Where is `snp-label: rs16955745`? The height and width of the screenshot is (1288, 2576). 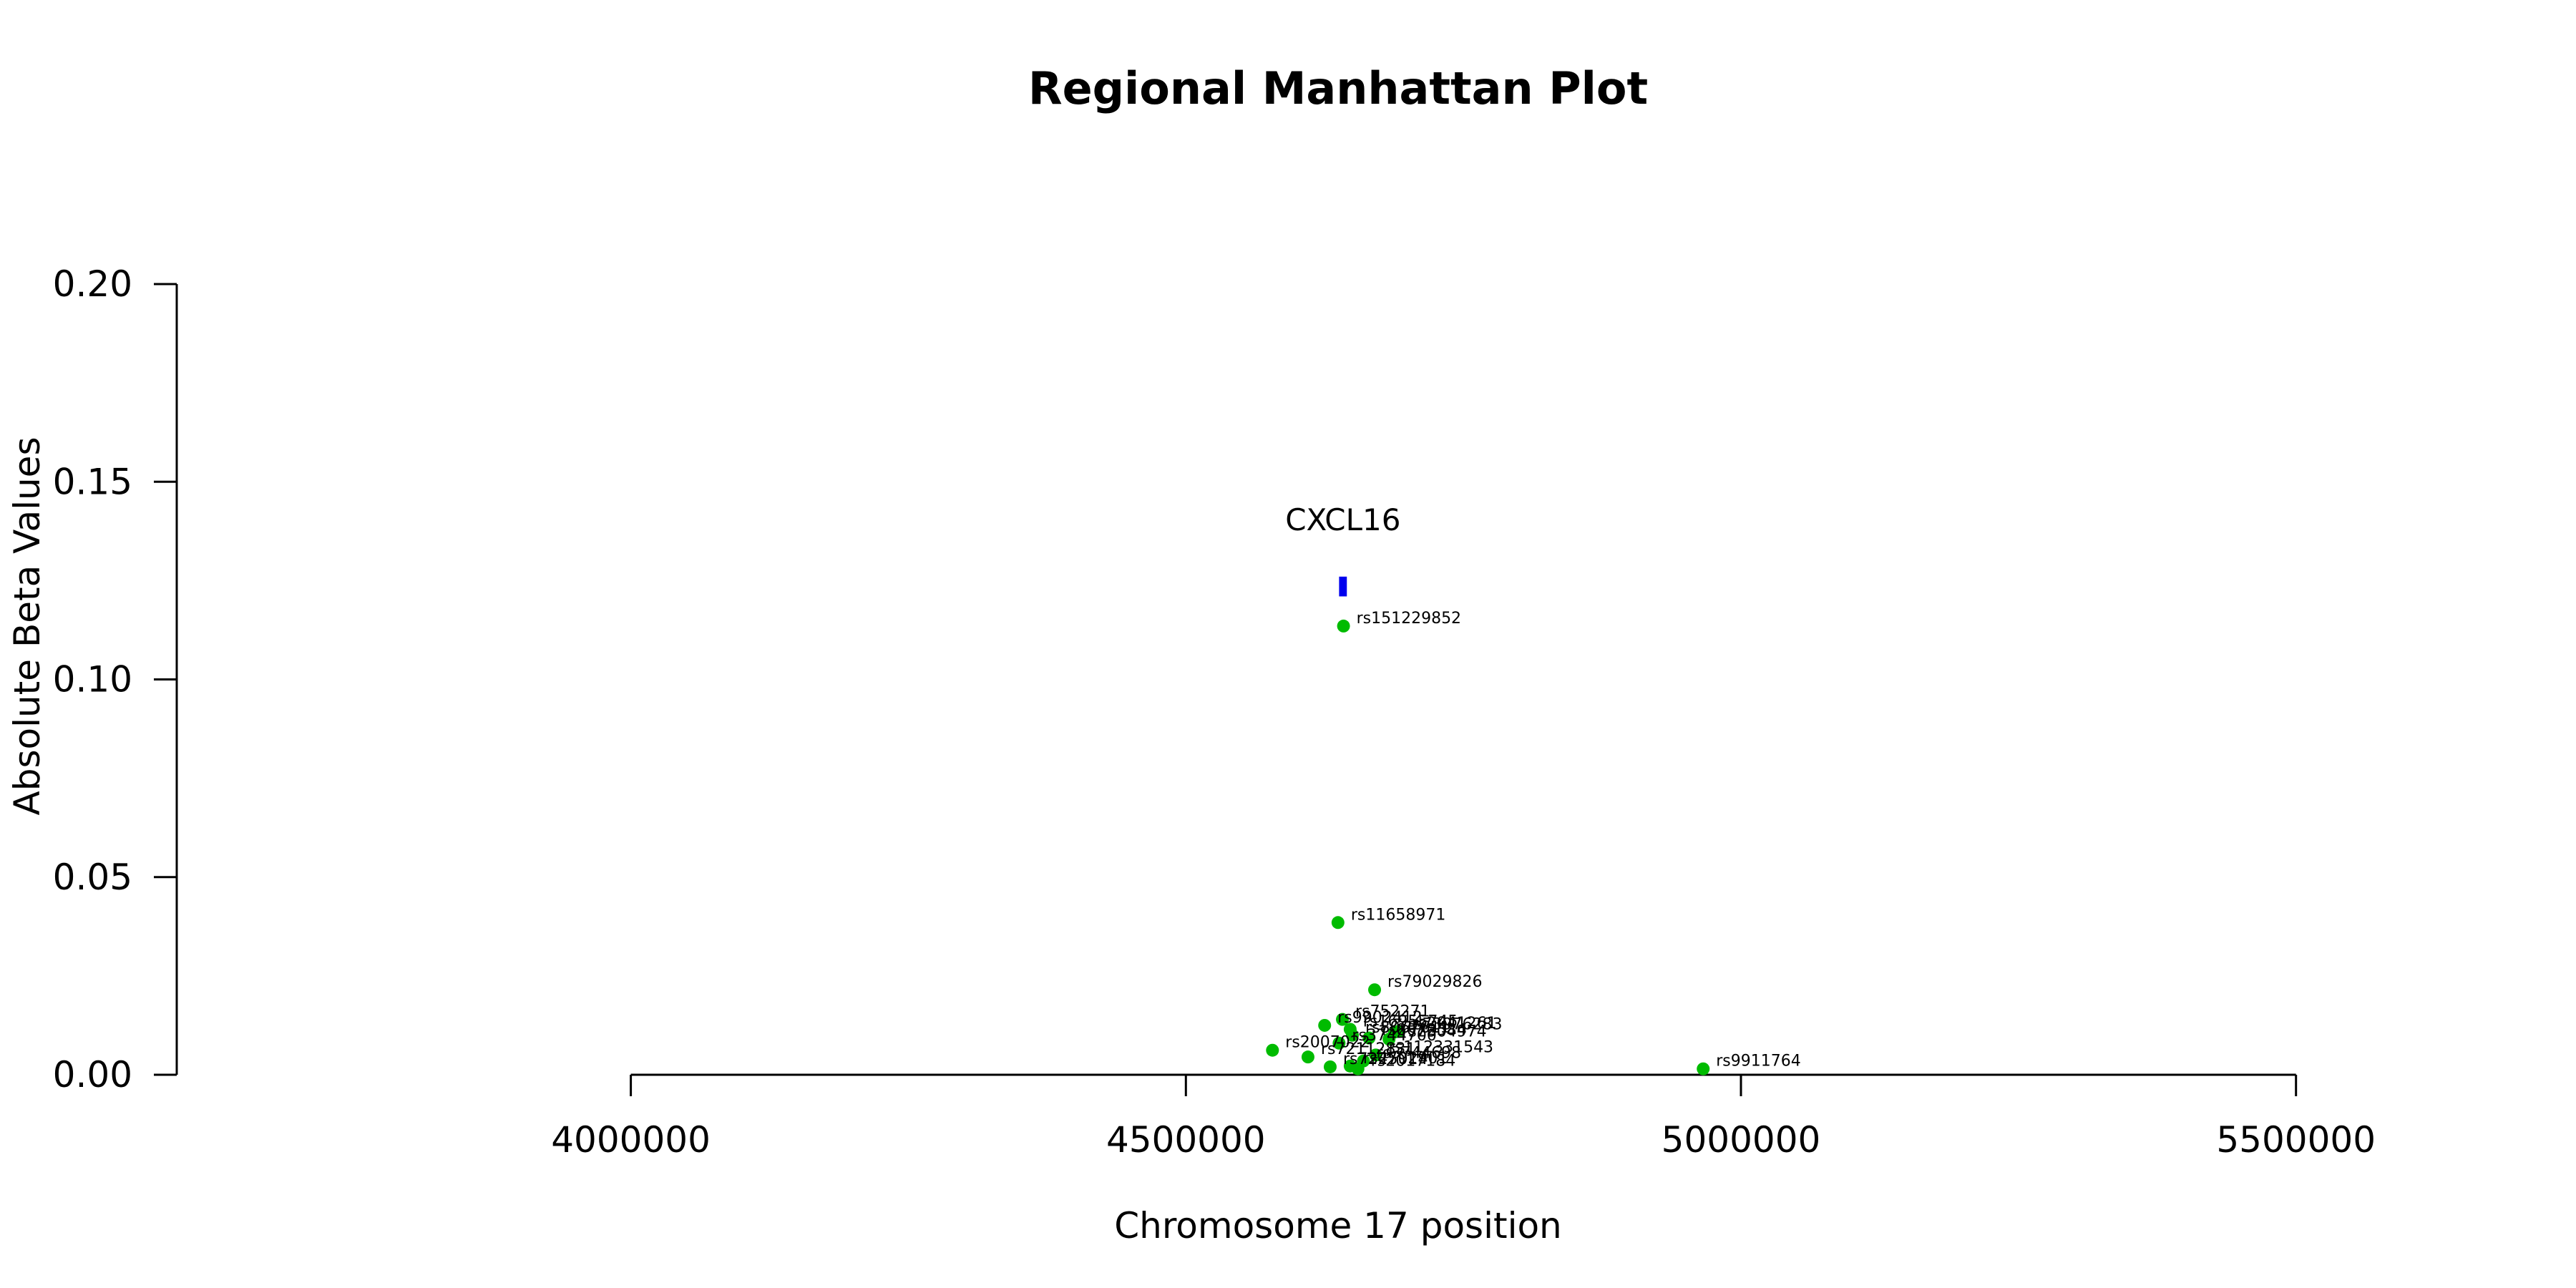 snp-label: rs16955745 is located at coordinates (1410, 1021).